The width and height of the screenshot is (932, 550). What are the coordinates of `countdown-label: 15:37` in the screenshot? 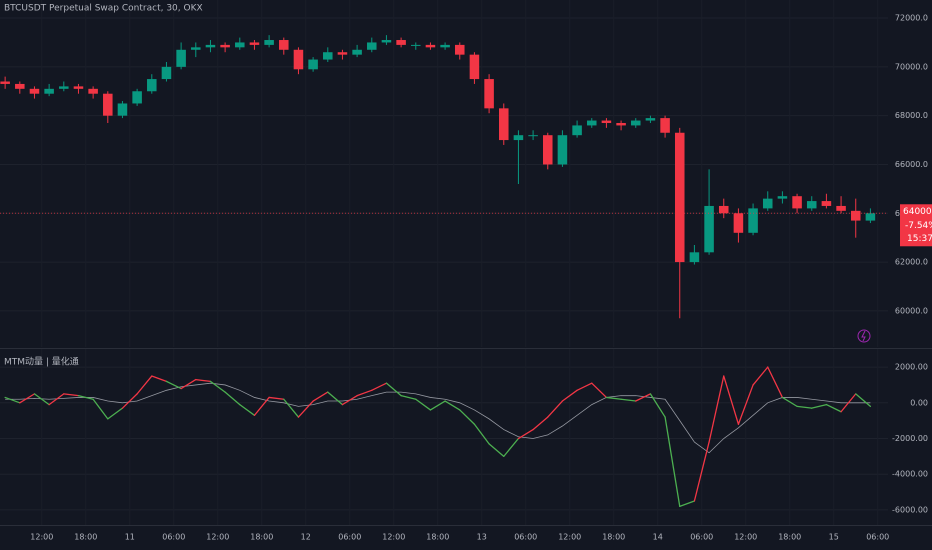 It's located at (919, 239).